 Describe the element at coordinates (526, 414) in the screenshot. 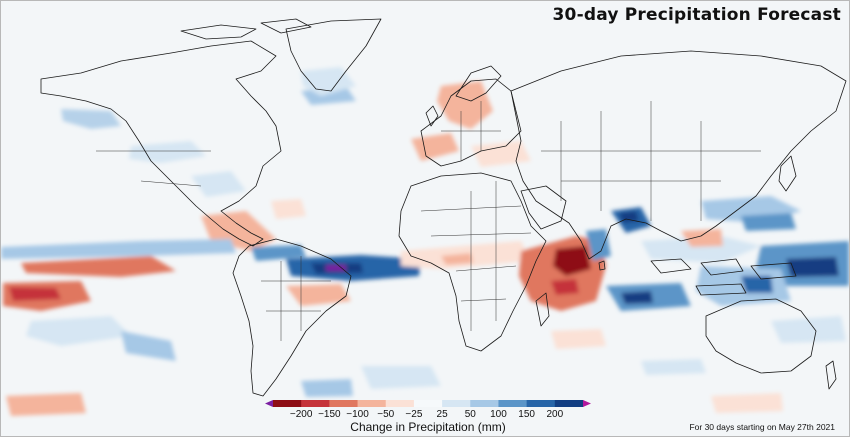

I see `colorbar-tick-label: 150` at that location.